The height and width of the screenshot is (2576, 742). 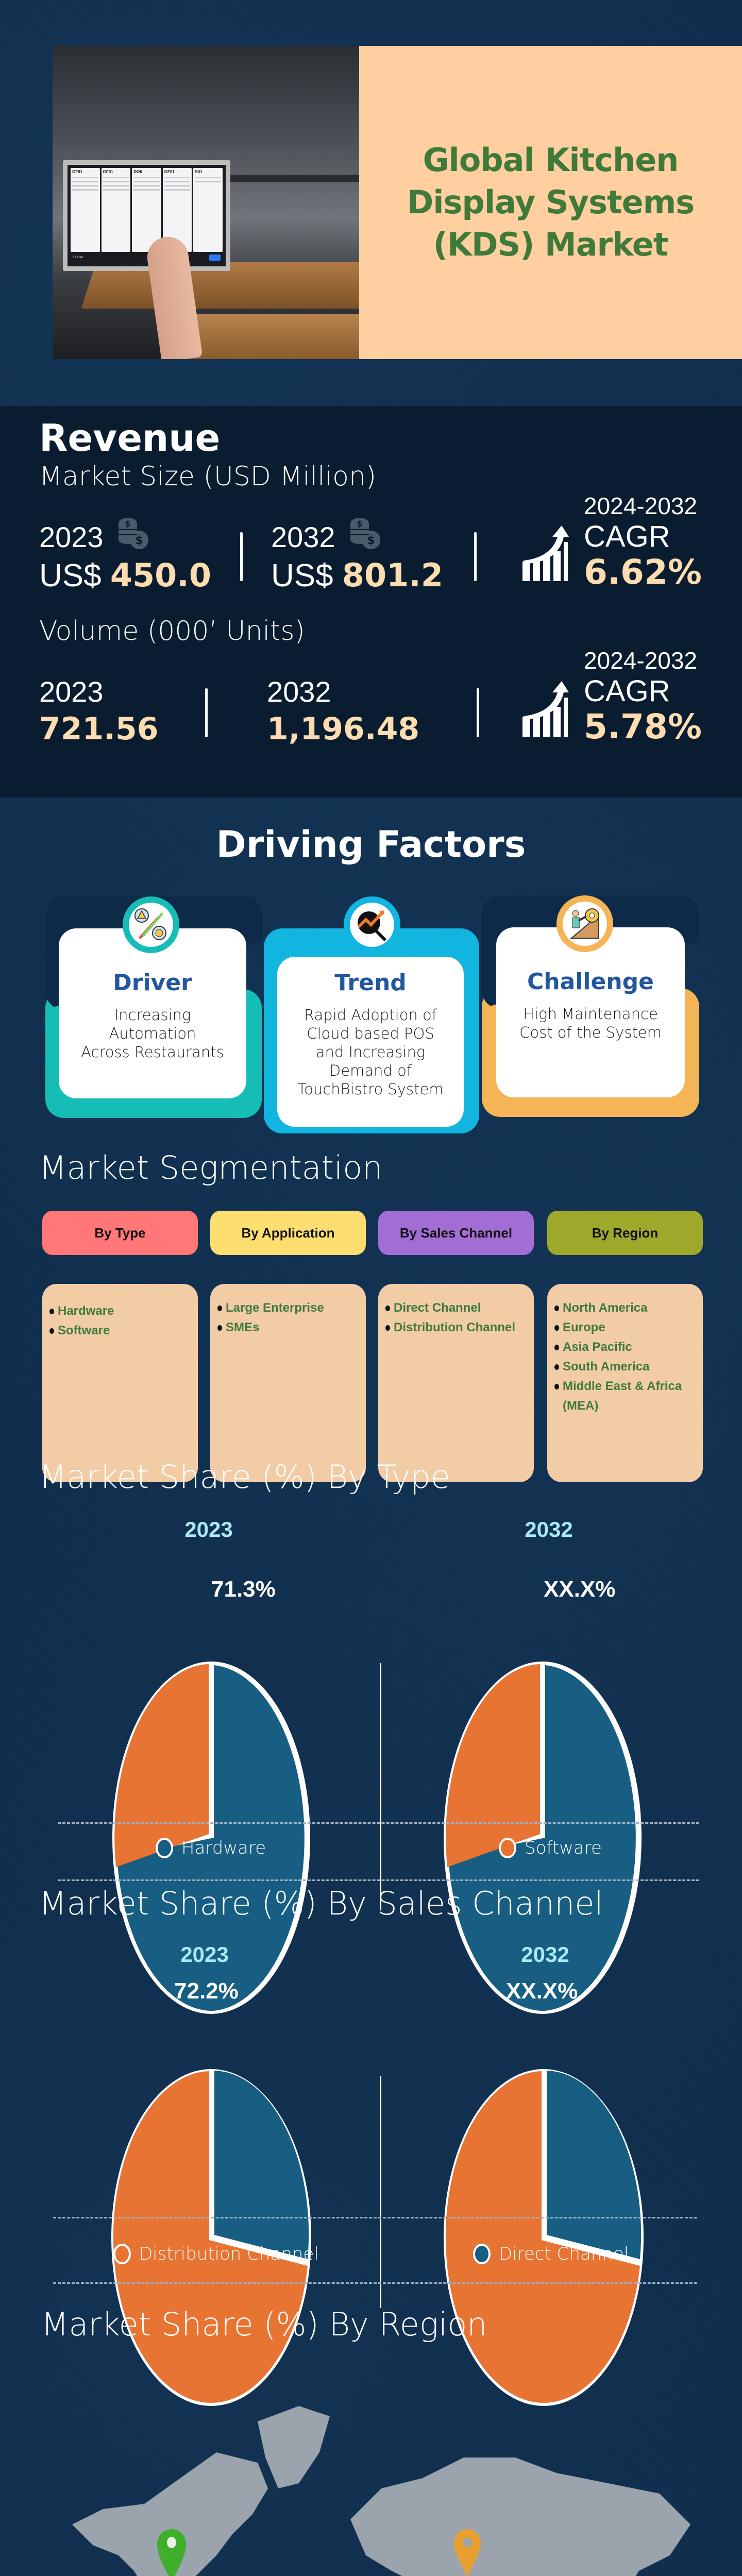 I want to click on list-item: Europe, so click(x=625, y=1327).